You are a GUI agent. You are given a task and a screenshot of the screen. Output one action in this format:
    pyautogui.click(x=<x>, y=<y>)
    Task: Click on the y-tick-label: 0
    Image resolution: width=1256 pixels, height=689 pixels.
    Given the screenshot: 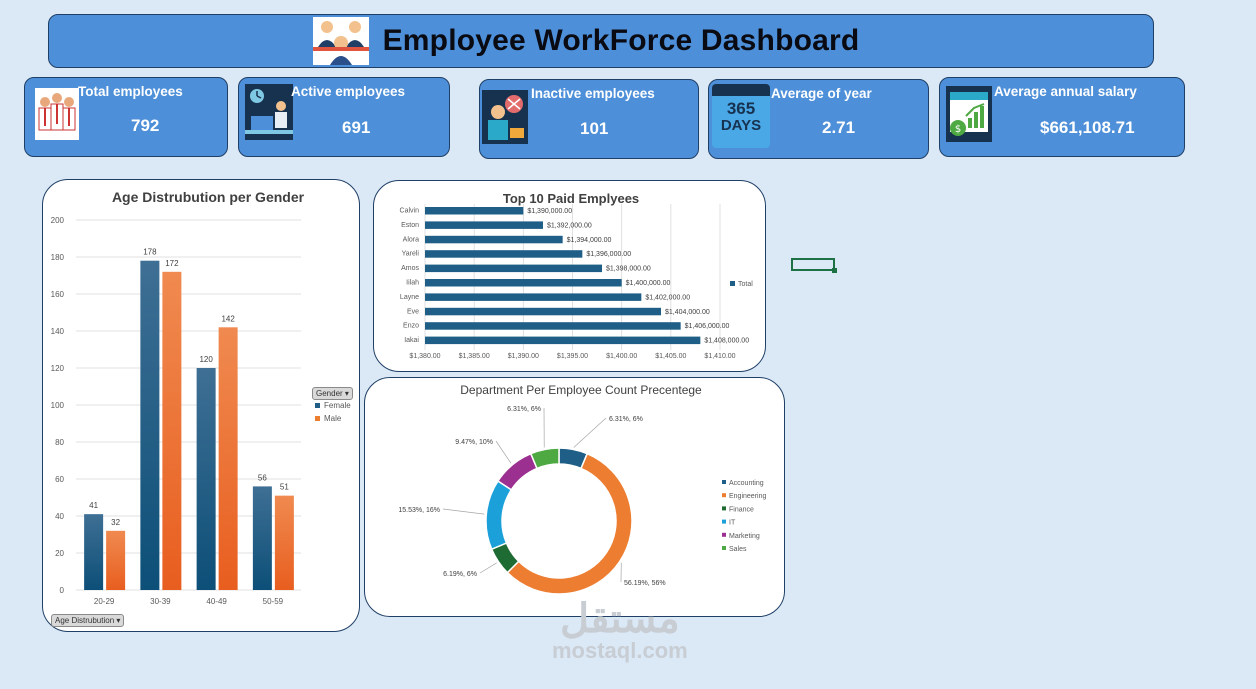 What is the action you would take?
    pyautogui.click(x=62, y=590)
    